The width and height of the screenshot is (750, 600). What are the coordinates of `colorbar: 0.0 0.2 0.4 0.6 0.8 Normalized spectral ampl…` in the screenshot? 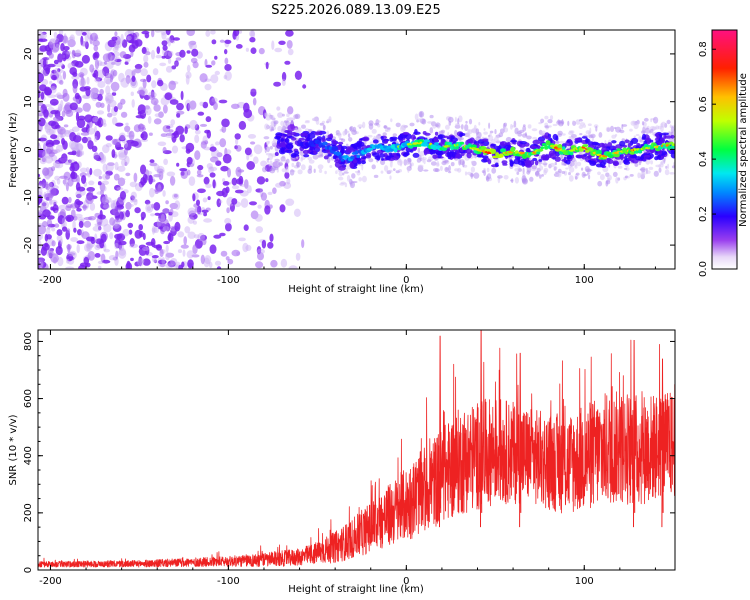 It's located at (723, 153).